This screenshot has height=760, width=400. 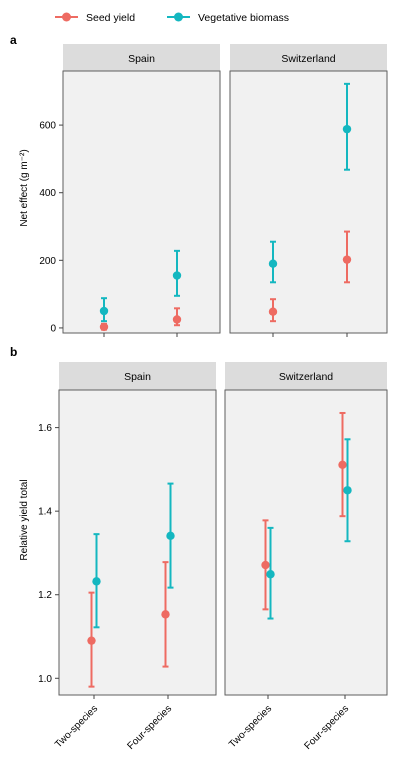 I want to click on legend: Seed yield Vegetative biomass, so click(x=172, y=18).